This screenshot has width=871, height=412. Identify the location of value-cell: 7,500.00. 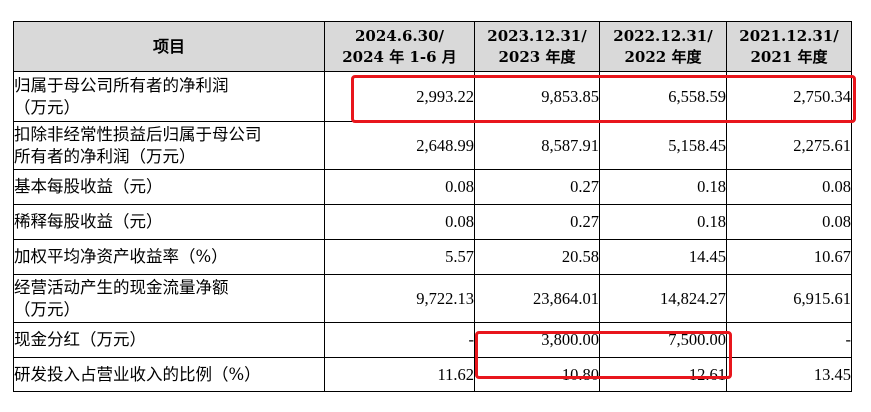
(663, 340).